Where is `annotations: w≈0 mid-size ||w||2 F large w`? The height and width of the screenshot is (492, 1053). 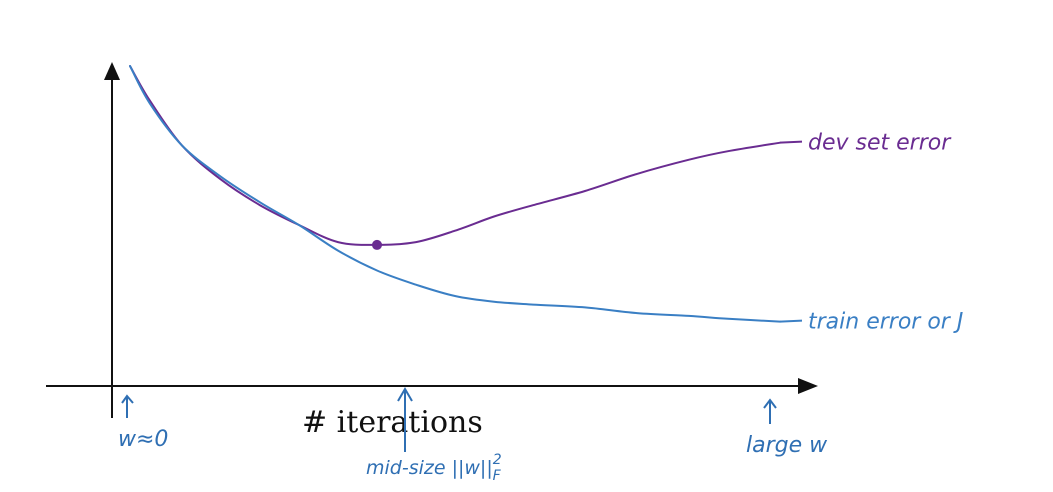 annotations: w≈0 mid-size ||w||2 F large w is located at coordinates (473, 435).